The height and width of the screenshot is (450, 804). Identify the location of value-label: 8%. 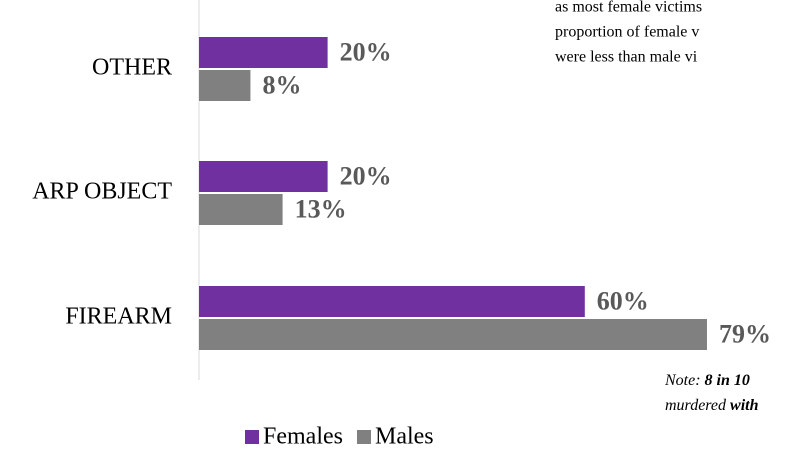
(281, 84).